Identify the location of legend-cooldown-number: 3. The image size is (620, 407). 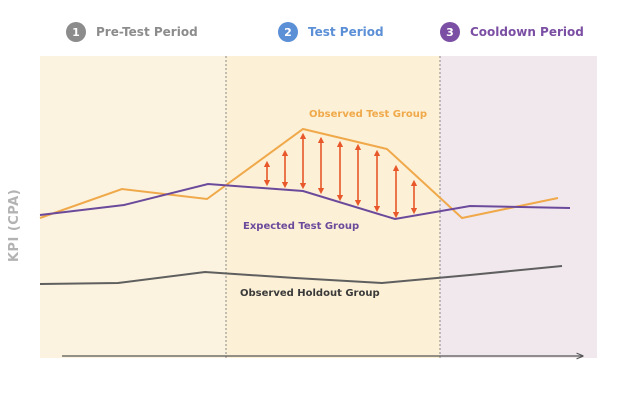
(450, 32).